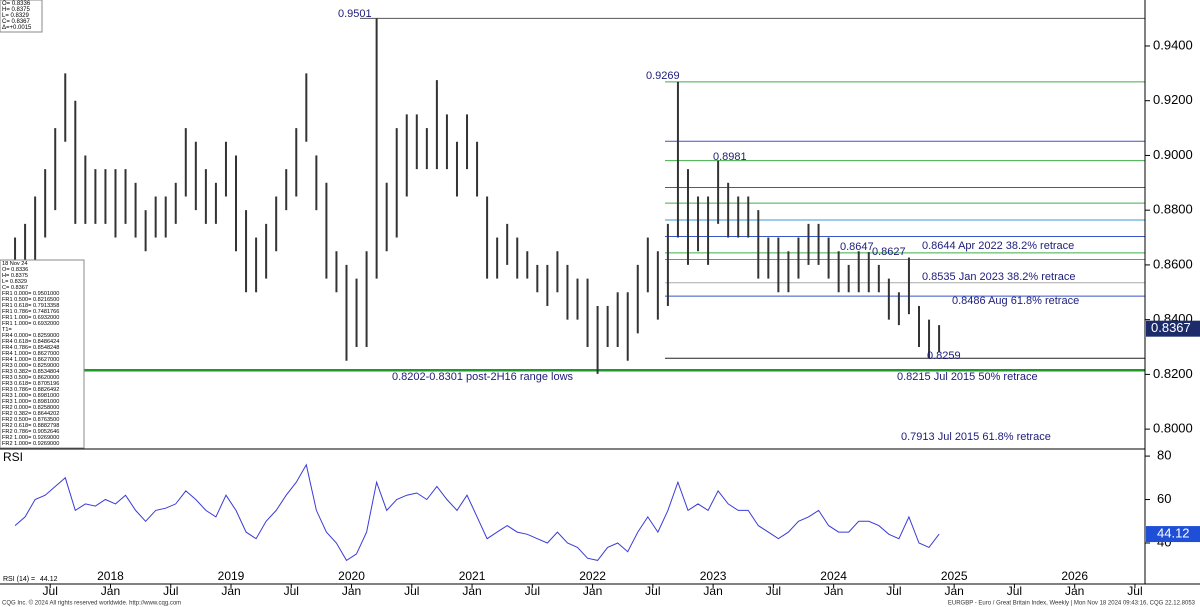 Image resolution: width=1200 pixels, height=607 pixels. I want to click on info-line: FR4 0.618= 0.8486424, so click(30, 342).